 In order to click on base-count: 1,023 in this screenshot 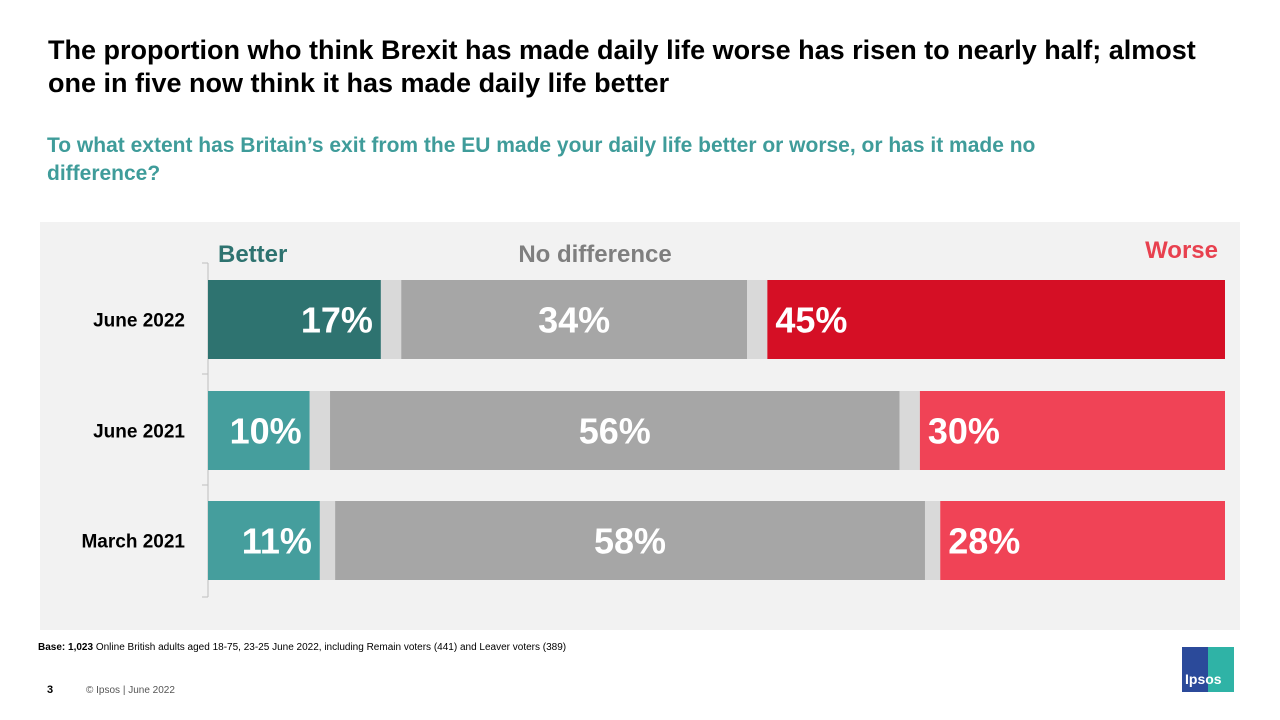, I will do `click(81, 647)`.